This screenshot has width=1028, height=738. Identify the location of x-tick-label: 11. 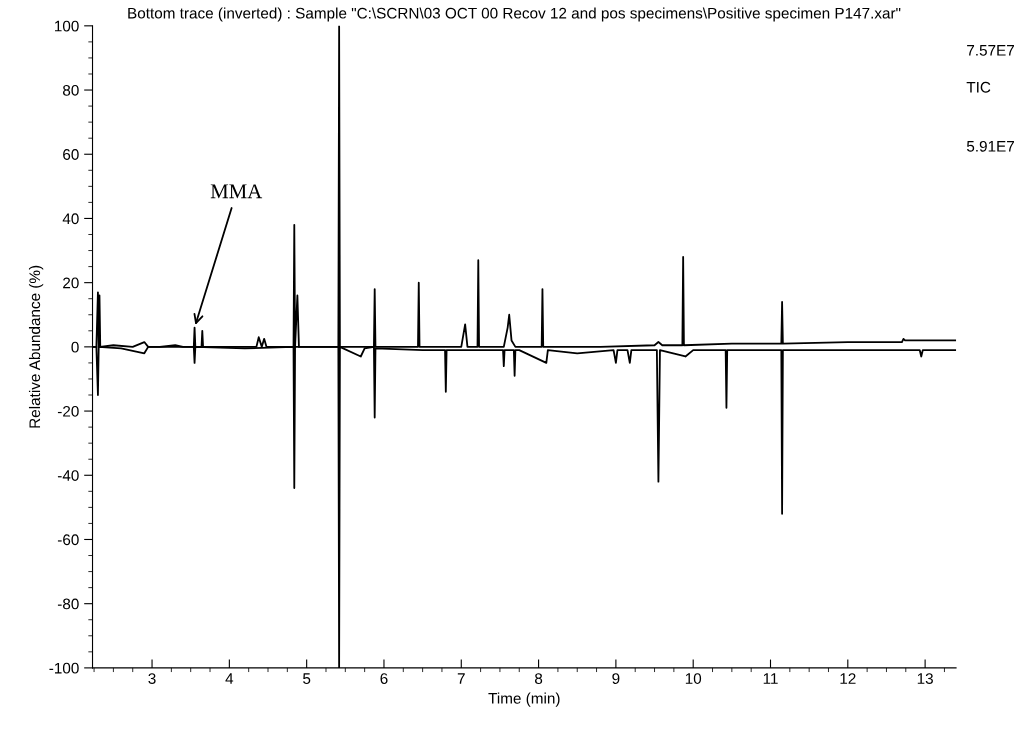
(770, 678).